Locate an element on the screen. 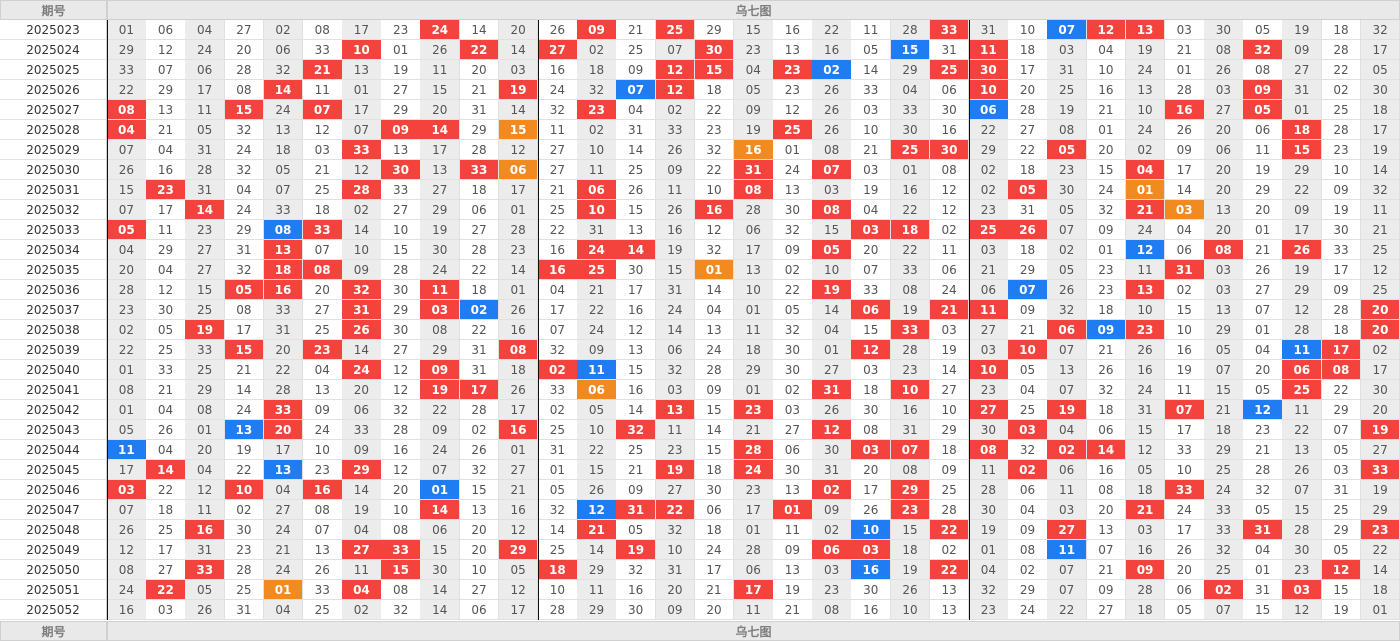 The width and height of the screenshot is (1400, 641). number-cell: 02 is located at coordinates (989, 190).